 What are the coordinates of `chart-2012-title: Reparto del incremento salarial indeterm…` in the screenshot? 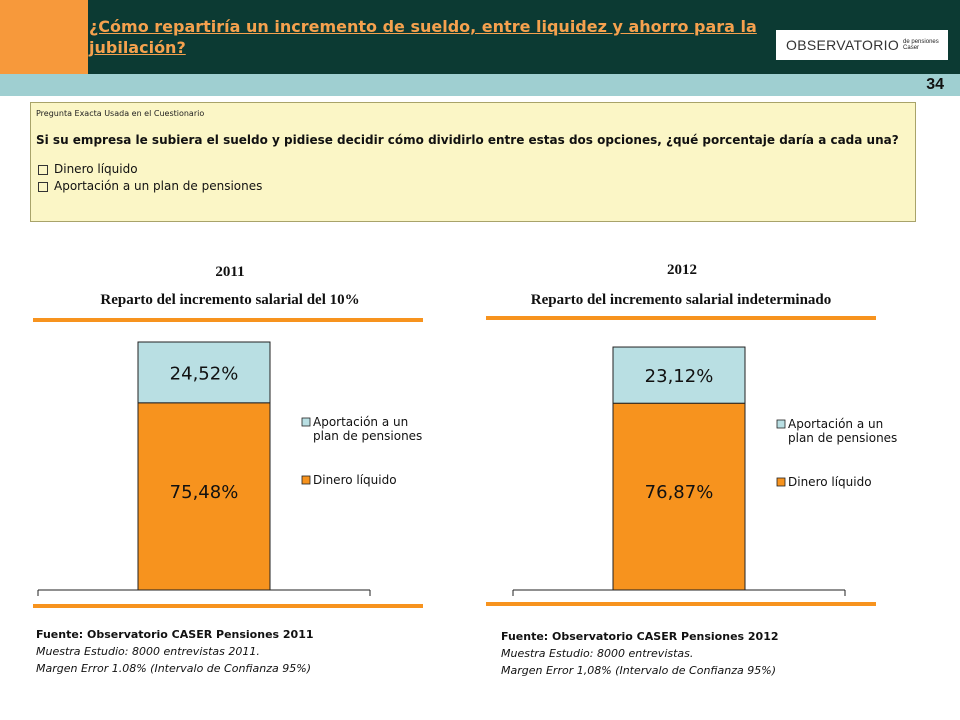 It's located at (681, 300).